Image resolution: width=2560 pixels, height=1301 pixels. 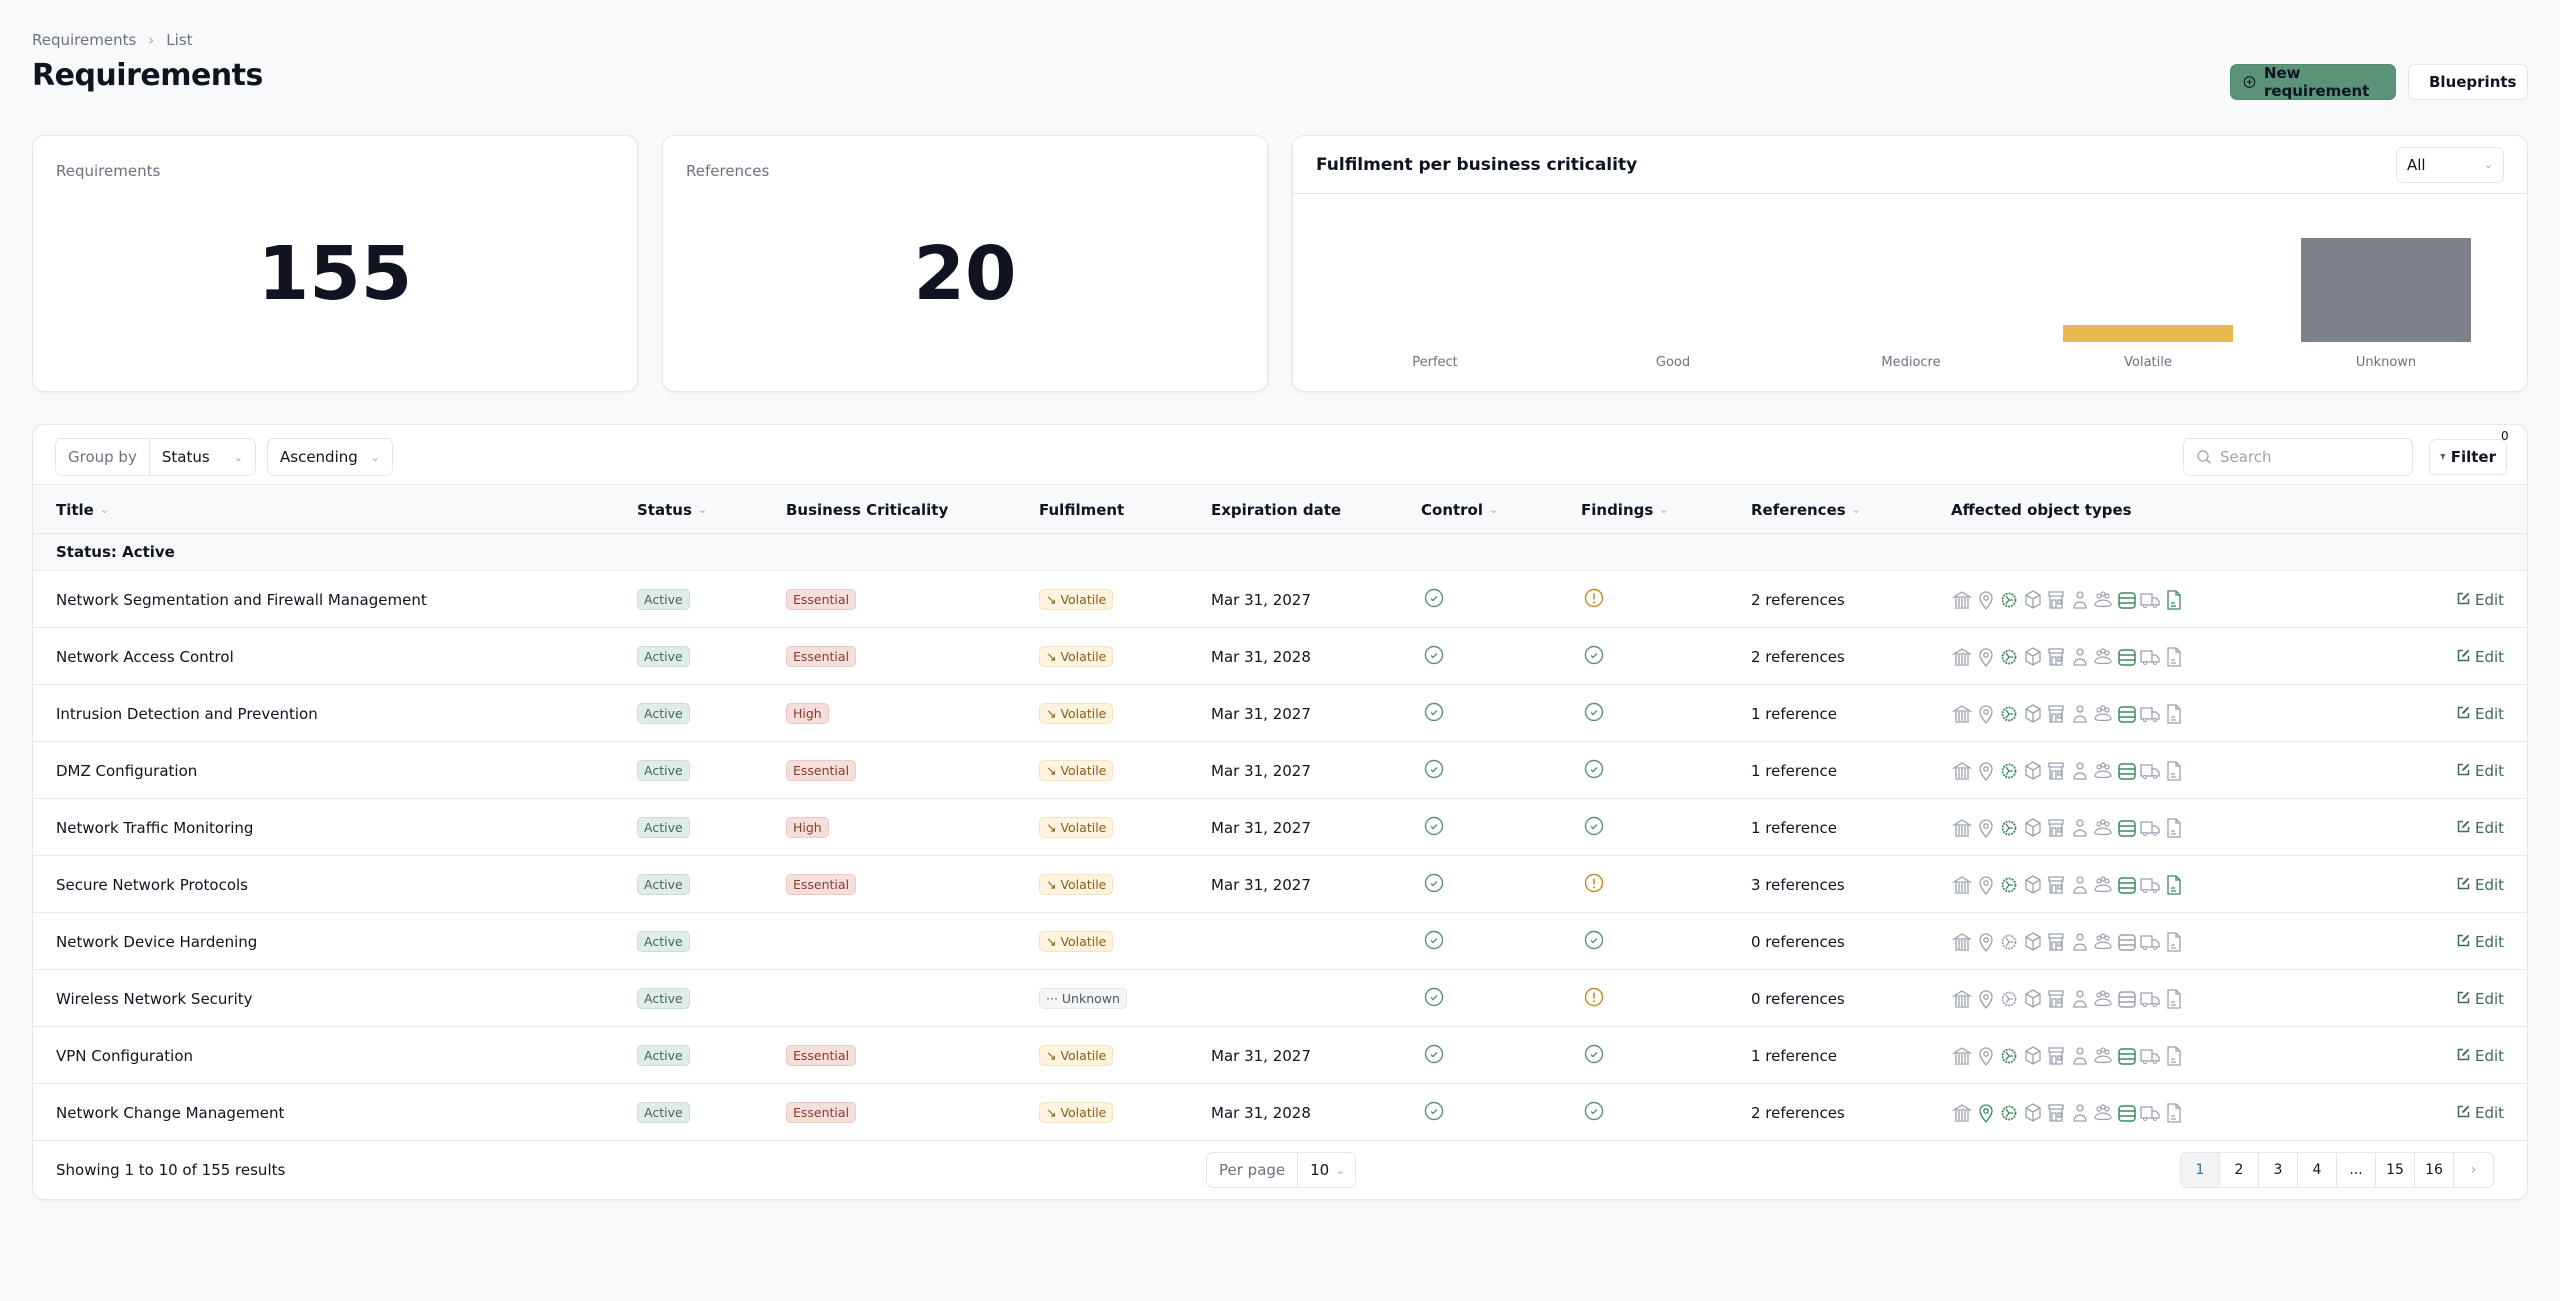 What do you see at coordinates (2298, 457) in the screenshot?
I see `search-input: Search` at bounding box center [2298, 457].